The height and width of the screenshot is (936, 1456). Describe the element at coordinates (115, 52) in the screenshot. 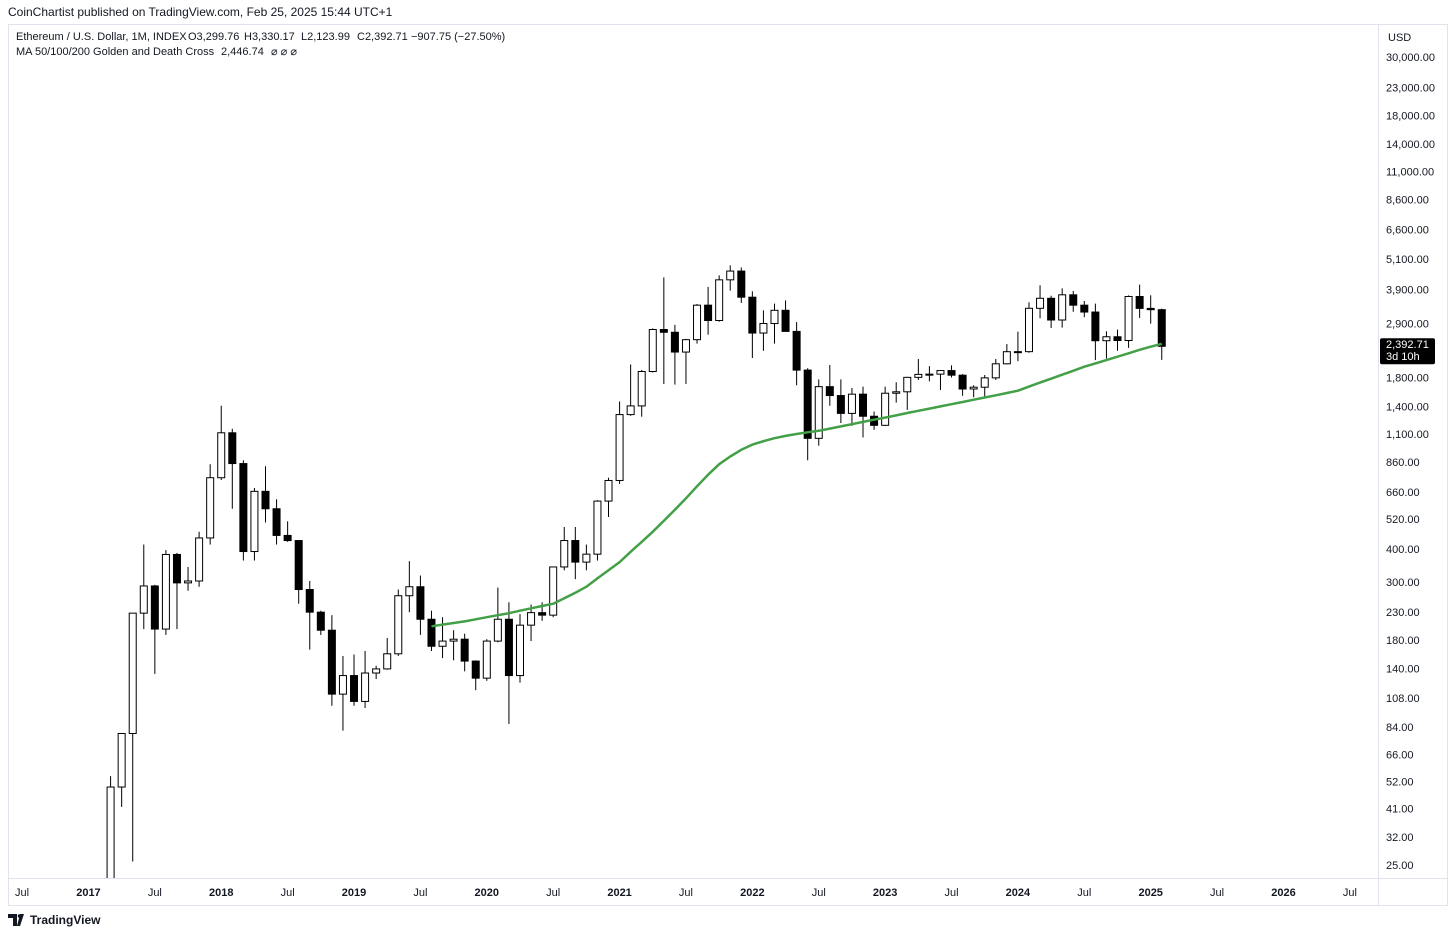

I see `ma-name: MA 50/100/200 Golden and Death Cross` at that location.